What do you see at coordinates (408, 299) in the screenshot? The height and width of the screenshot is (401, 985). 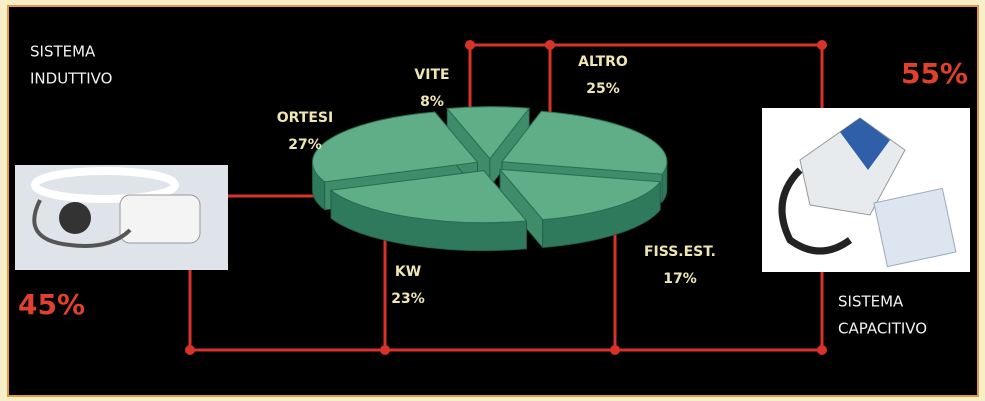 I see `slice-value-label: 23%` at bounding box center [408, 299].